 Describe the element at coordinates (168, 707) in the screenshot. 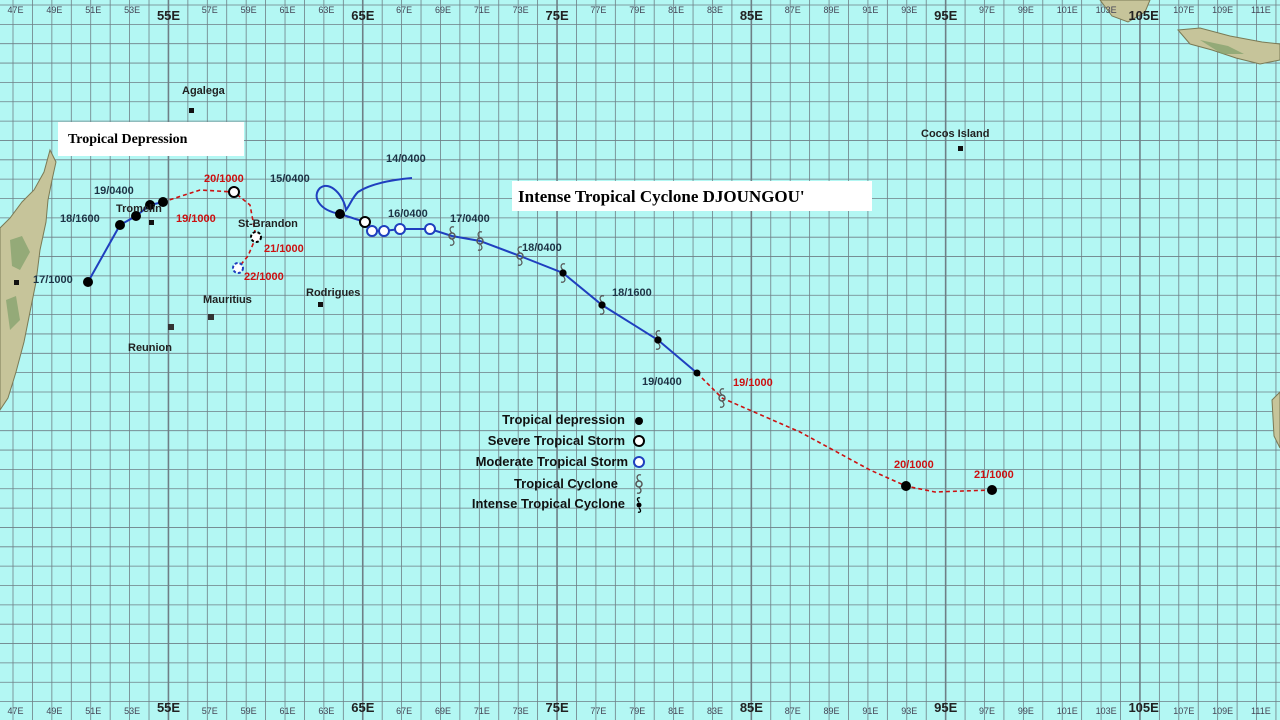

I see `longitude-tick-label: 55E` at that location.